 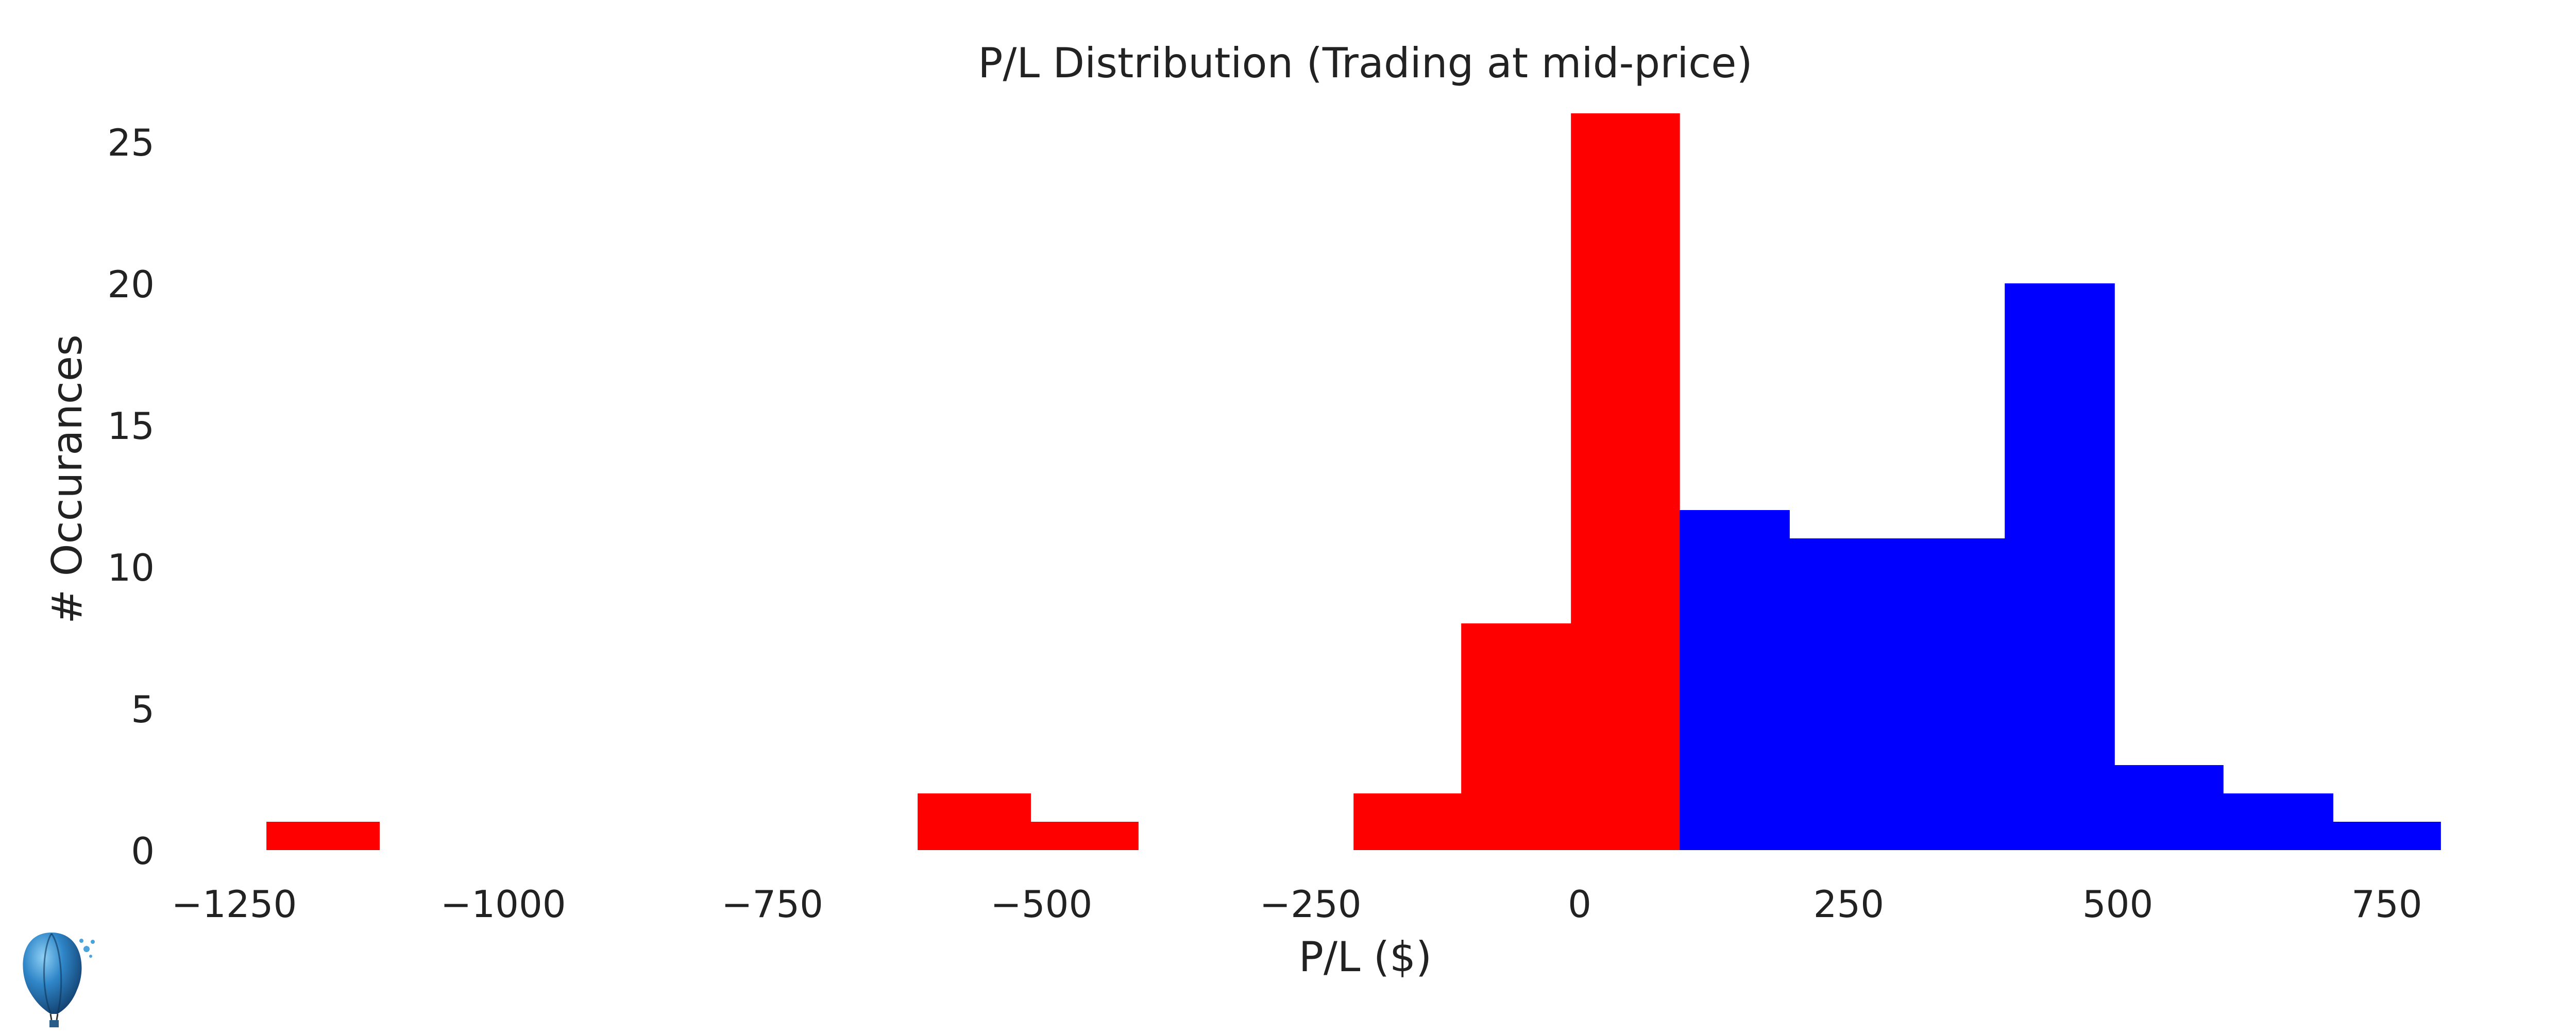 What do you see at coordinates (131, 567) in the screenshot?
I see `y-tick-label: 10` at bounding box center [131, 567].